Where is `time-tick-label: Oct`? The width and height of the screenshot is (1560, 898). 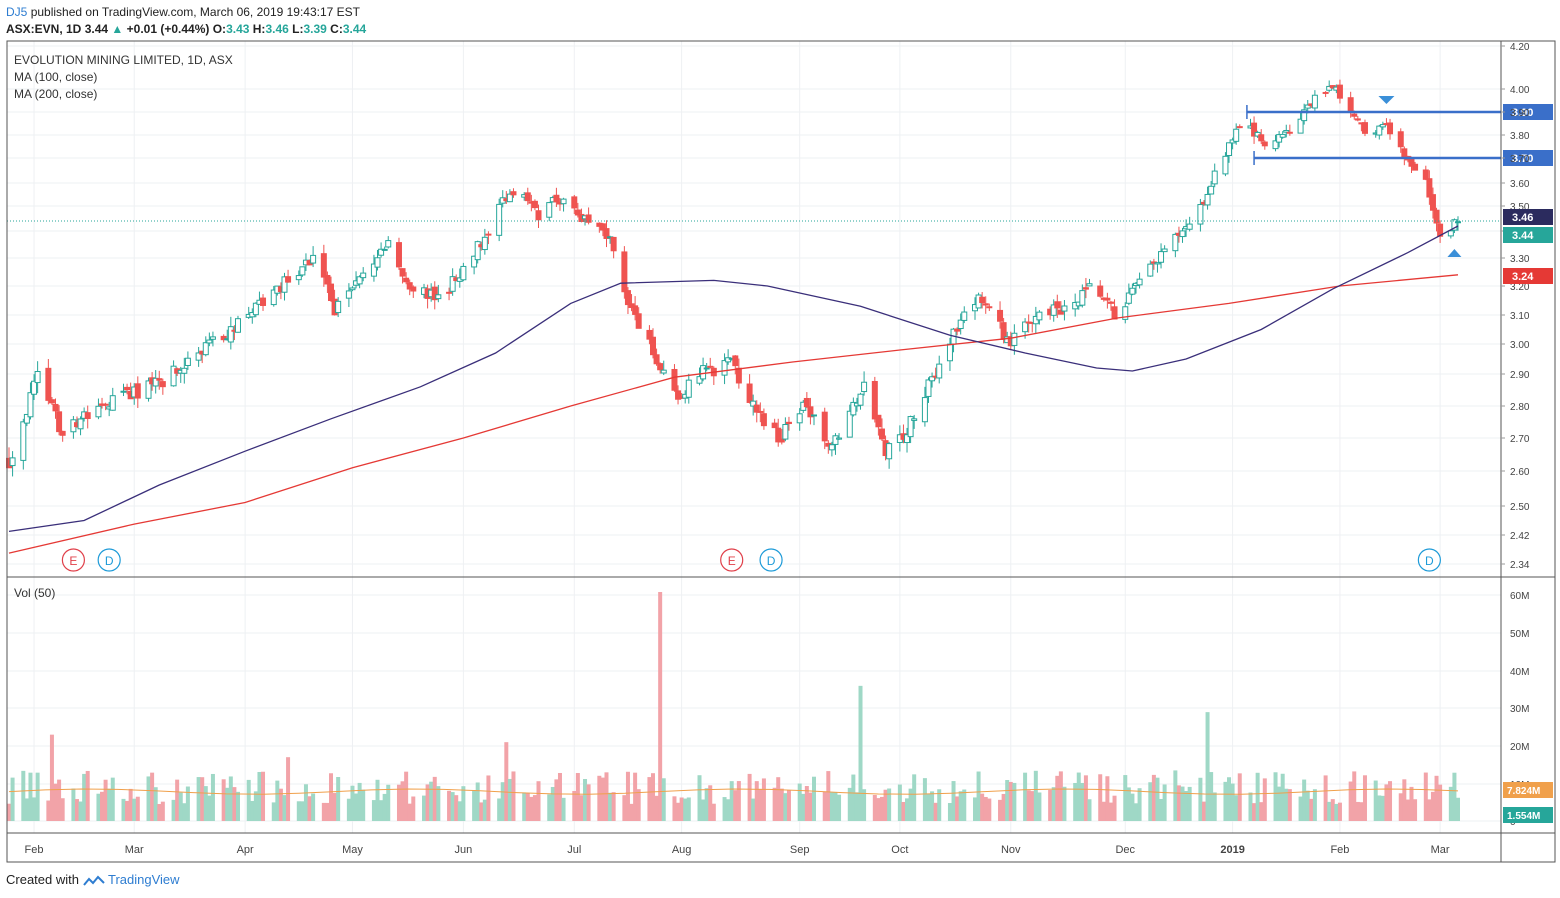 time-tick-label: Oct is located at coordinates (899, 850).